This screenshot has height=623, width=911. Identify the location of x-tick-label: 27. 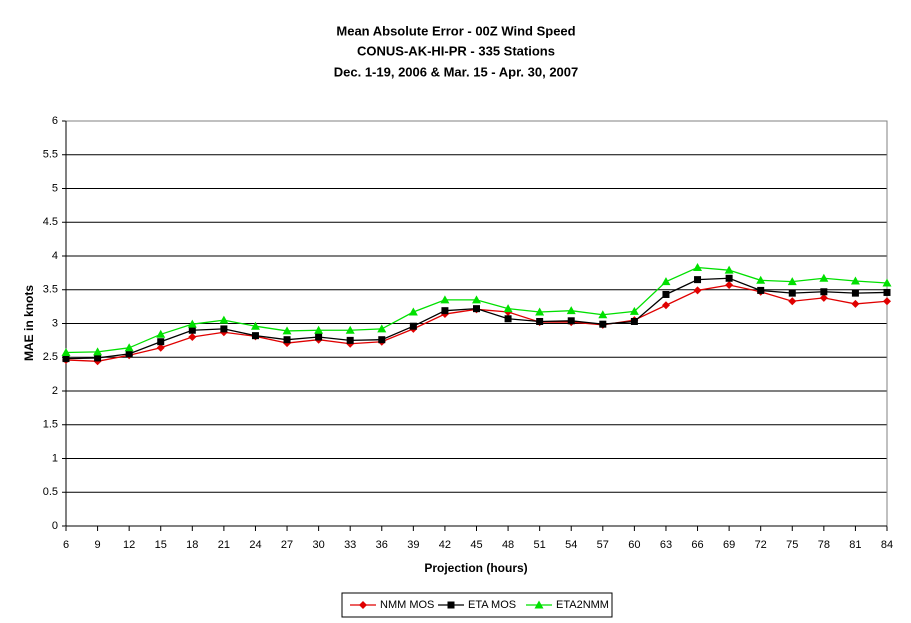
(287, 545).